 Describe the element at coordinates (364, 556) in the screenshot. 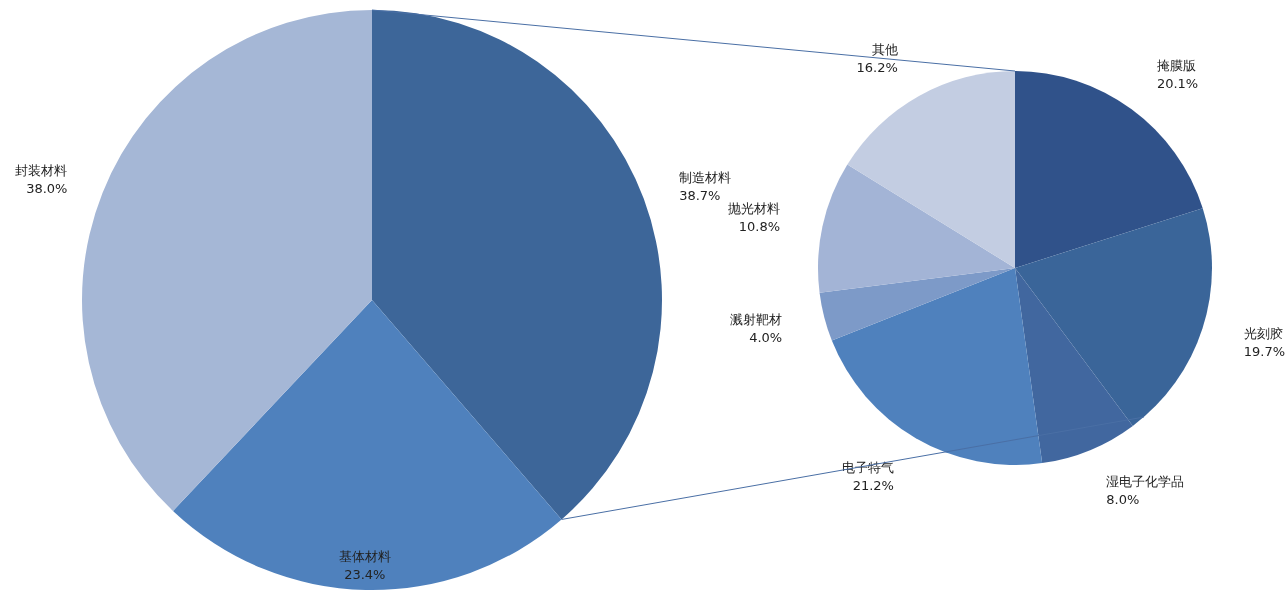

I see `slice-label: 基体材料` at that location.